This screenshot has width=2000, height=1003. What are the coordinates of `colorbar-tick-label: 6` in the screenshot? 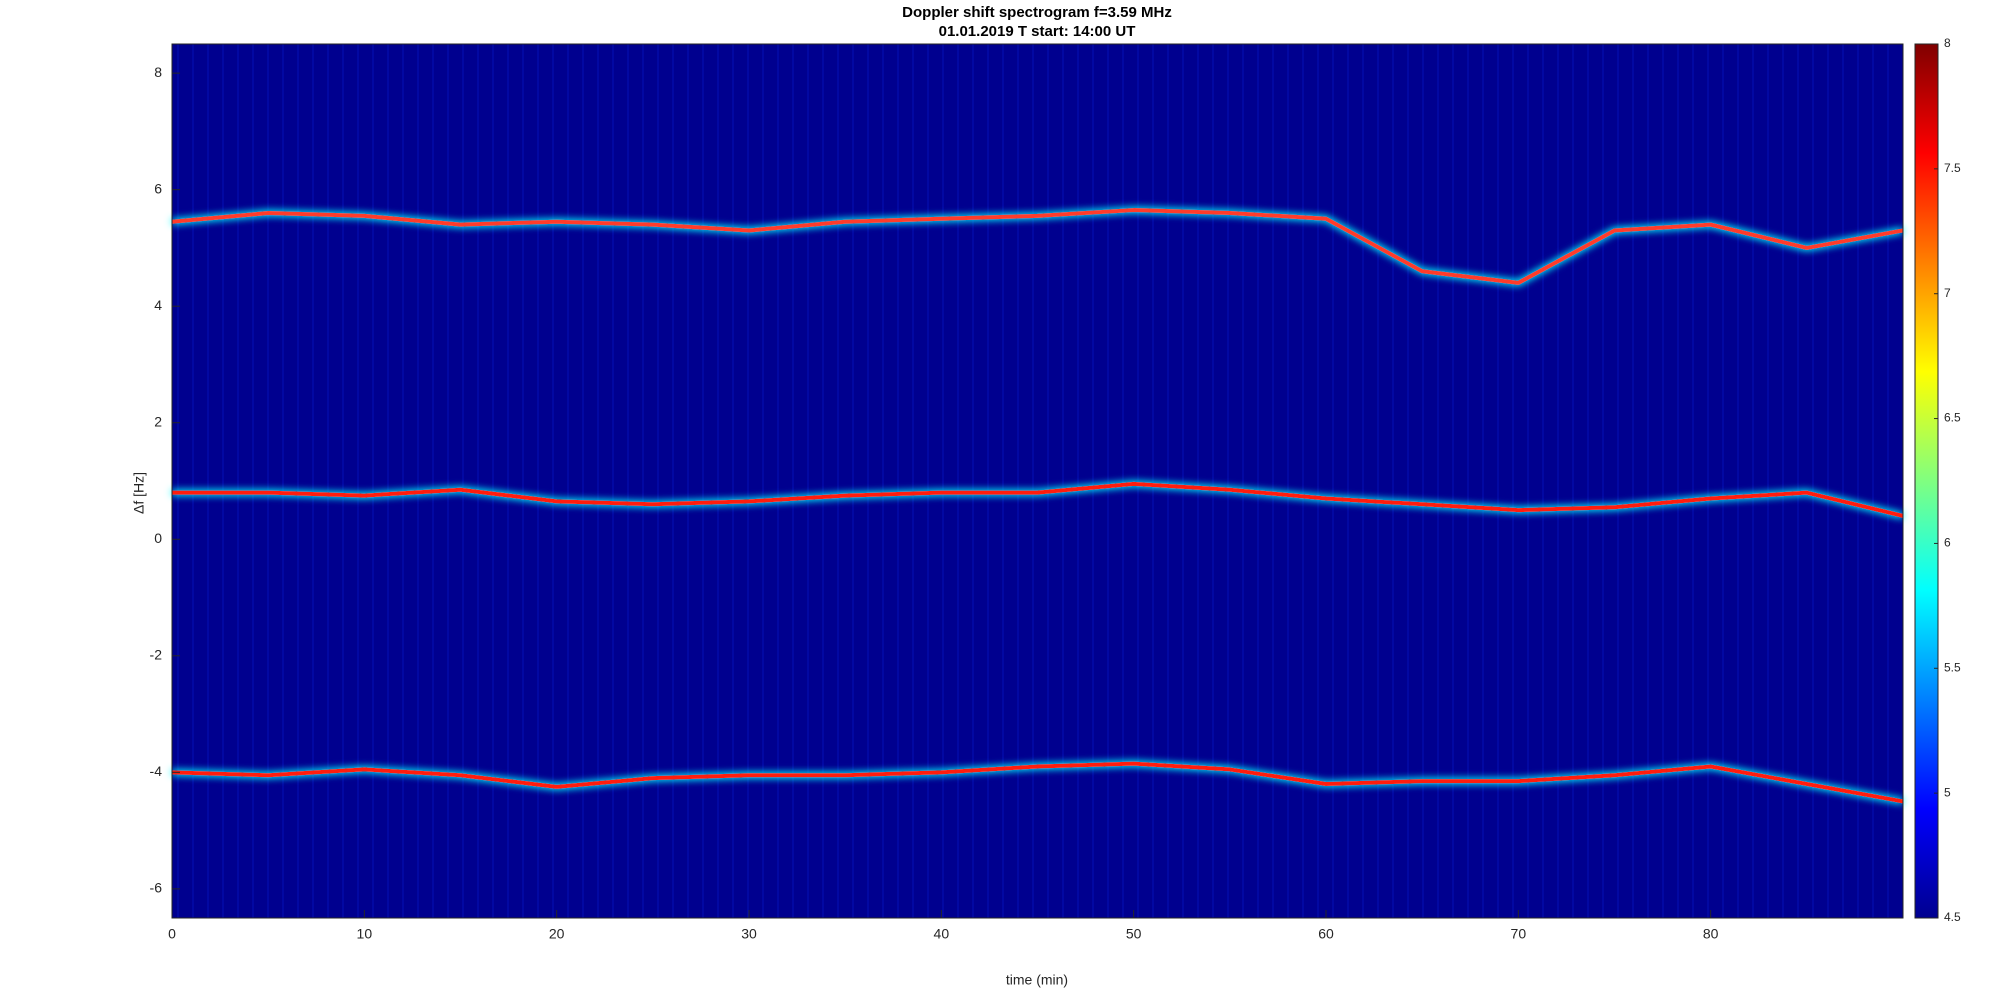 It's located at (1947, 543).